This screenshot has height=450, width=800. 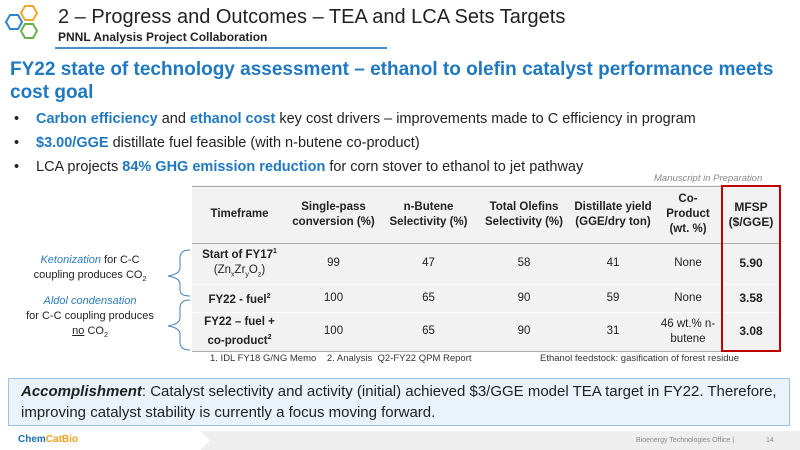 What do you see at coordinates (32, 439) in the screenshot?
I see `brand-part: Chem` at bounding box center [32, 439].